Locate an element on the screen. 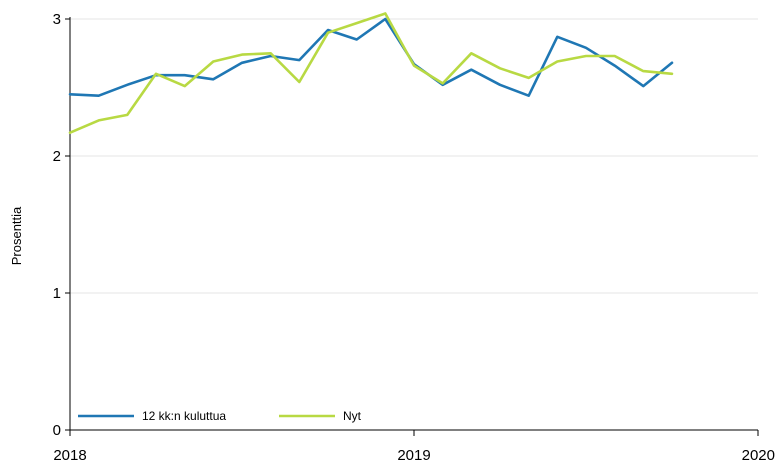 The width and height of the screenshot is (777, 468). y-tick-label-3: 3 is located at coordinates (57, 19).